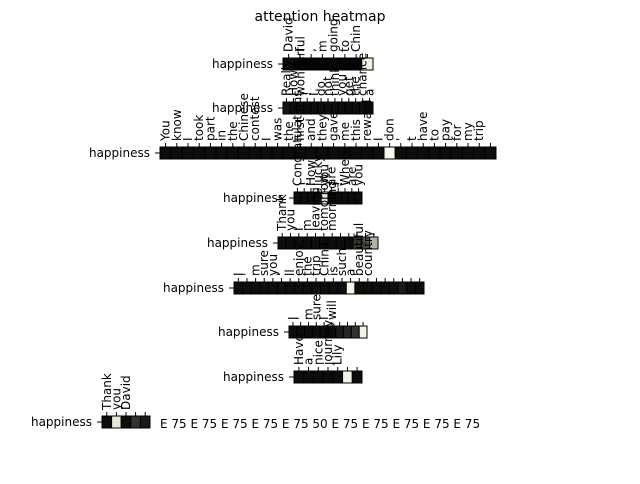 The image size is (640, 484). What do you see at coordinates (368, 253) in the screenshot?
I see `x-tick-label: country` at bounding box center [368, 253].